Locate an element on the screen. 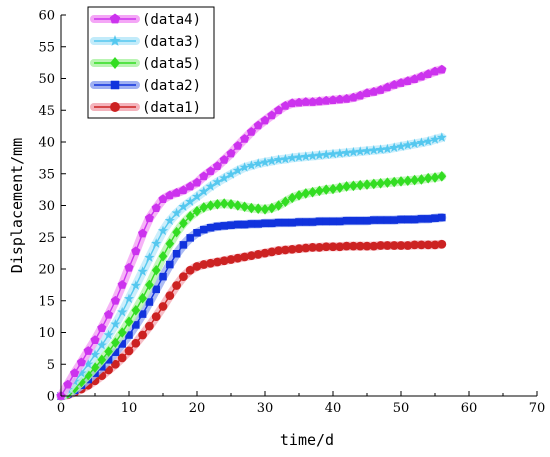  x-tick-label: 10 is located at coordinates (129, 408).